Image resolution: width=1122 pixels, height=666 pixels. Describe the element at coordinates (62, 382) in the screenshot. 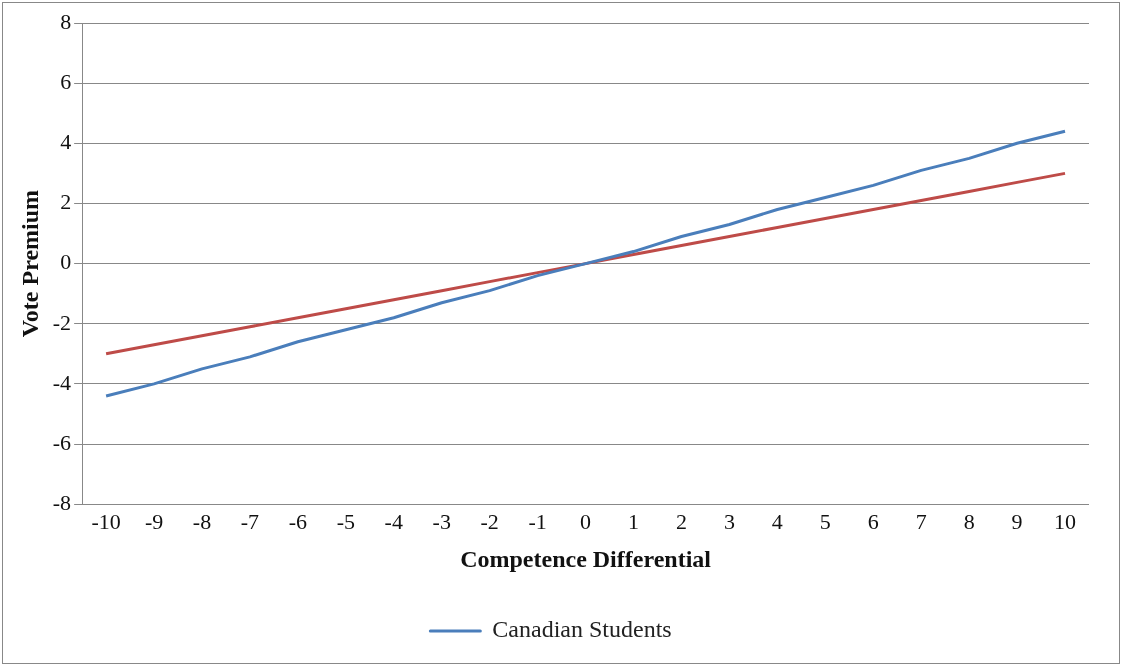

I see `y-tick-label: -4` at that location.